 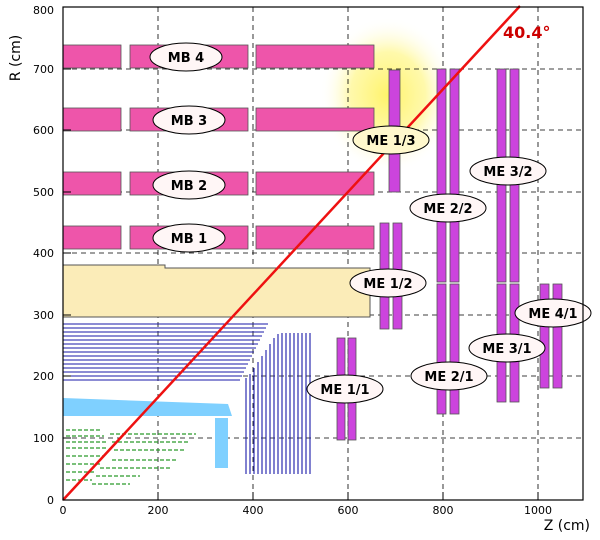 I want to click on svg-text: ME 4/1, so click(x=552, y=314).